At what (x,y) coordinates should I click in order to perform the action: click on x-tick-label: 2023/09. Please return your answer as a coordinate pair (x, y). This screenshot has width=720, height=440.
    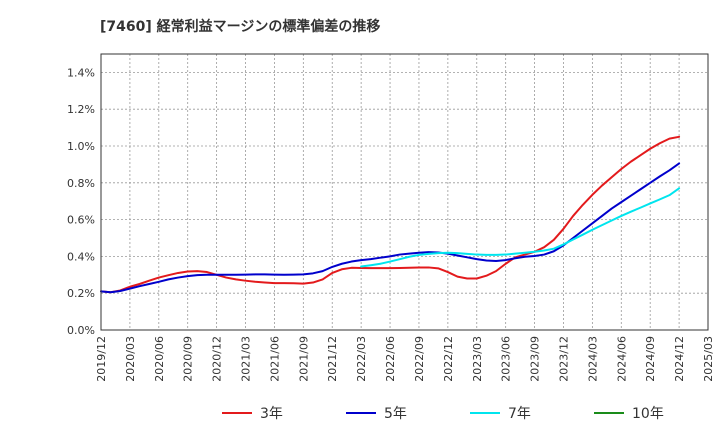
    Looking at the image, I should click on (535, 359).